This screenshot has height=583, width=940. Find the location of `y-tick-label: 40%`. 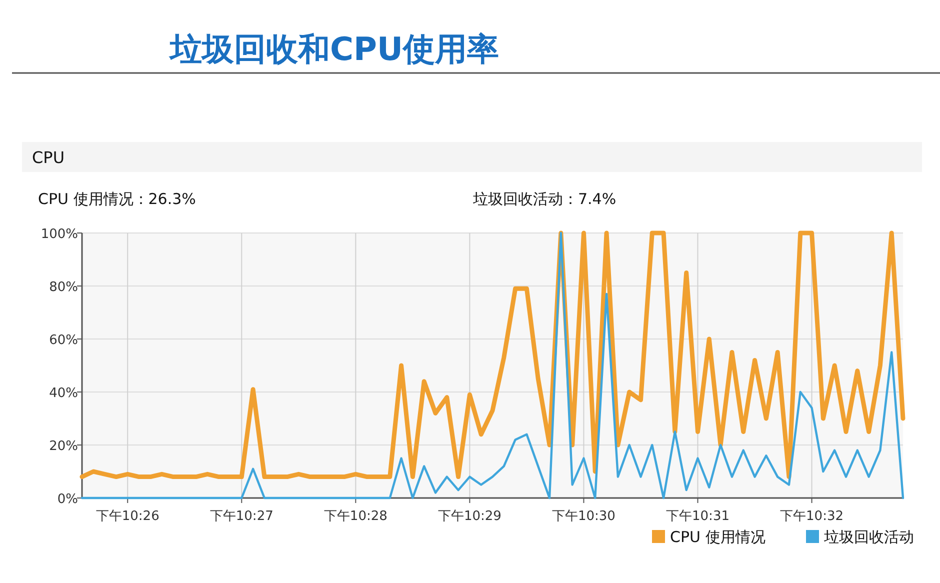

y-tick-label: 40% is located at coordinates (63, 393).